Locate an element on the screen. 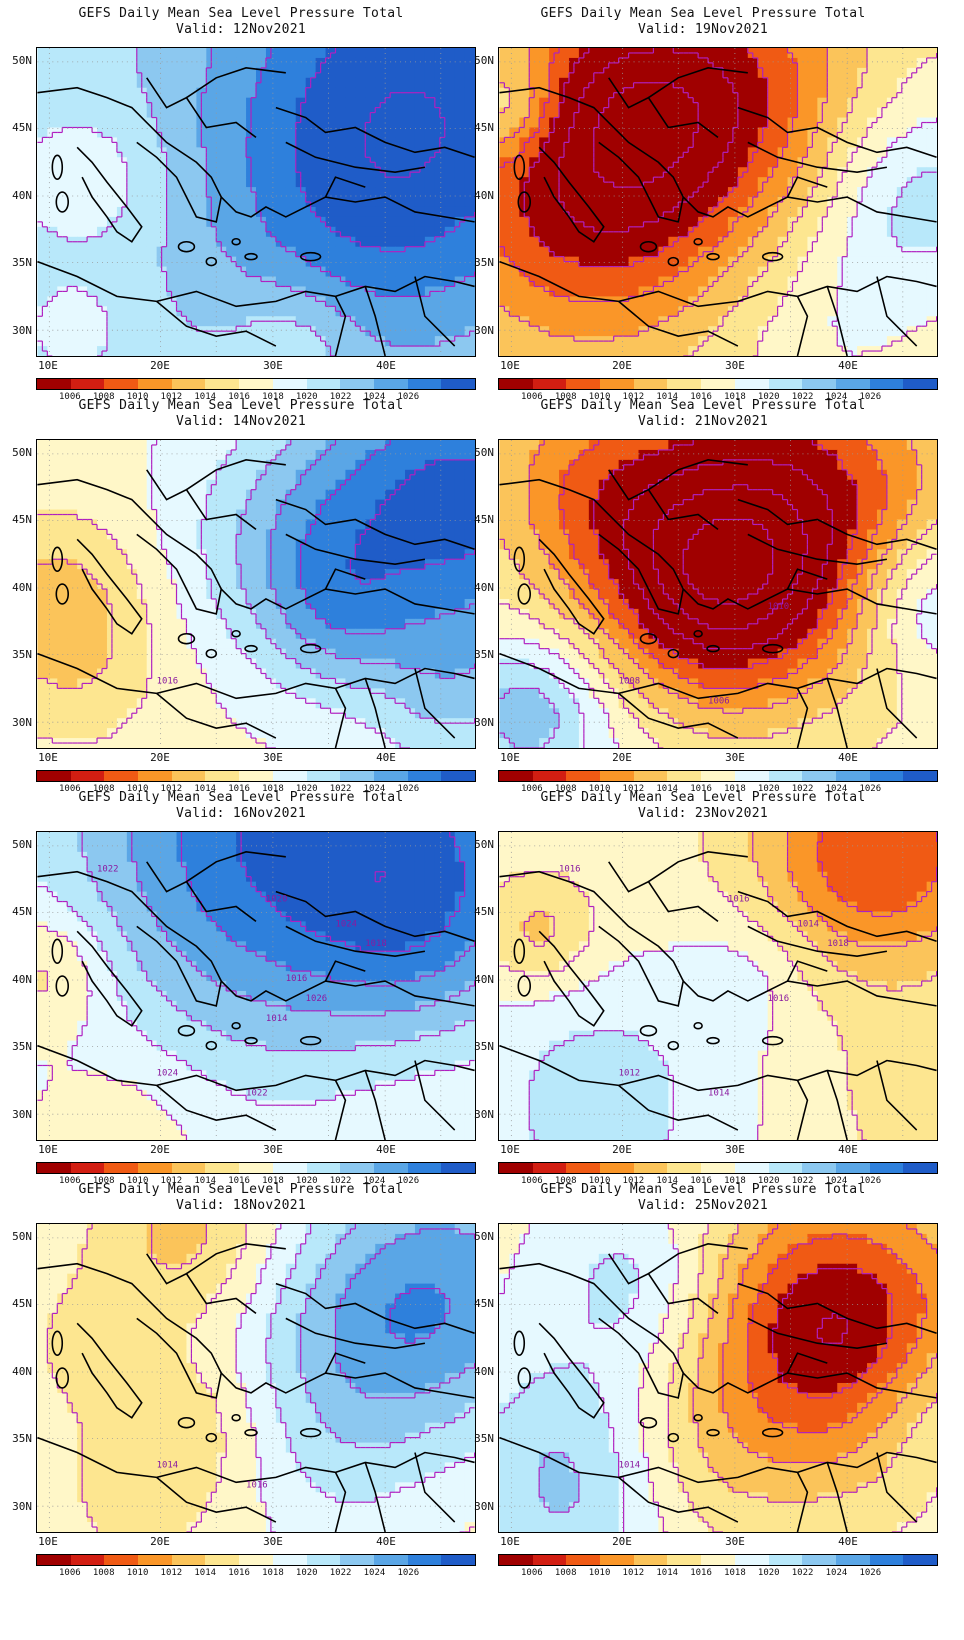 Image resolution: width=964 pixels, height=1640 pixels. pressure-map: 1014 is located at coordinates (718, 1378).